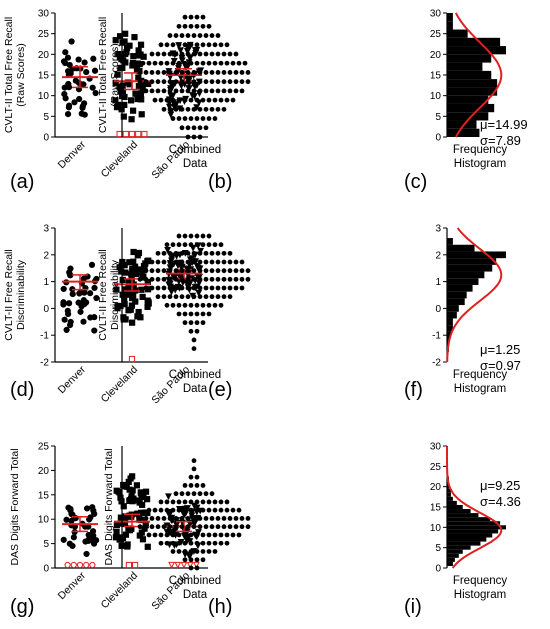 The image size is (550, 629). I want to click on y-tick-label: 20, so click(44, 471).